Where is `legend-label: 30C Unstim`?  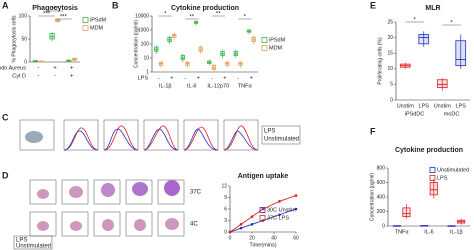 legend-label: 30C Unstim is located at coordinates (281, 210).